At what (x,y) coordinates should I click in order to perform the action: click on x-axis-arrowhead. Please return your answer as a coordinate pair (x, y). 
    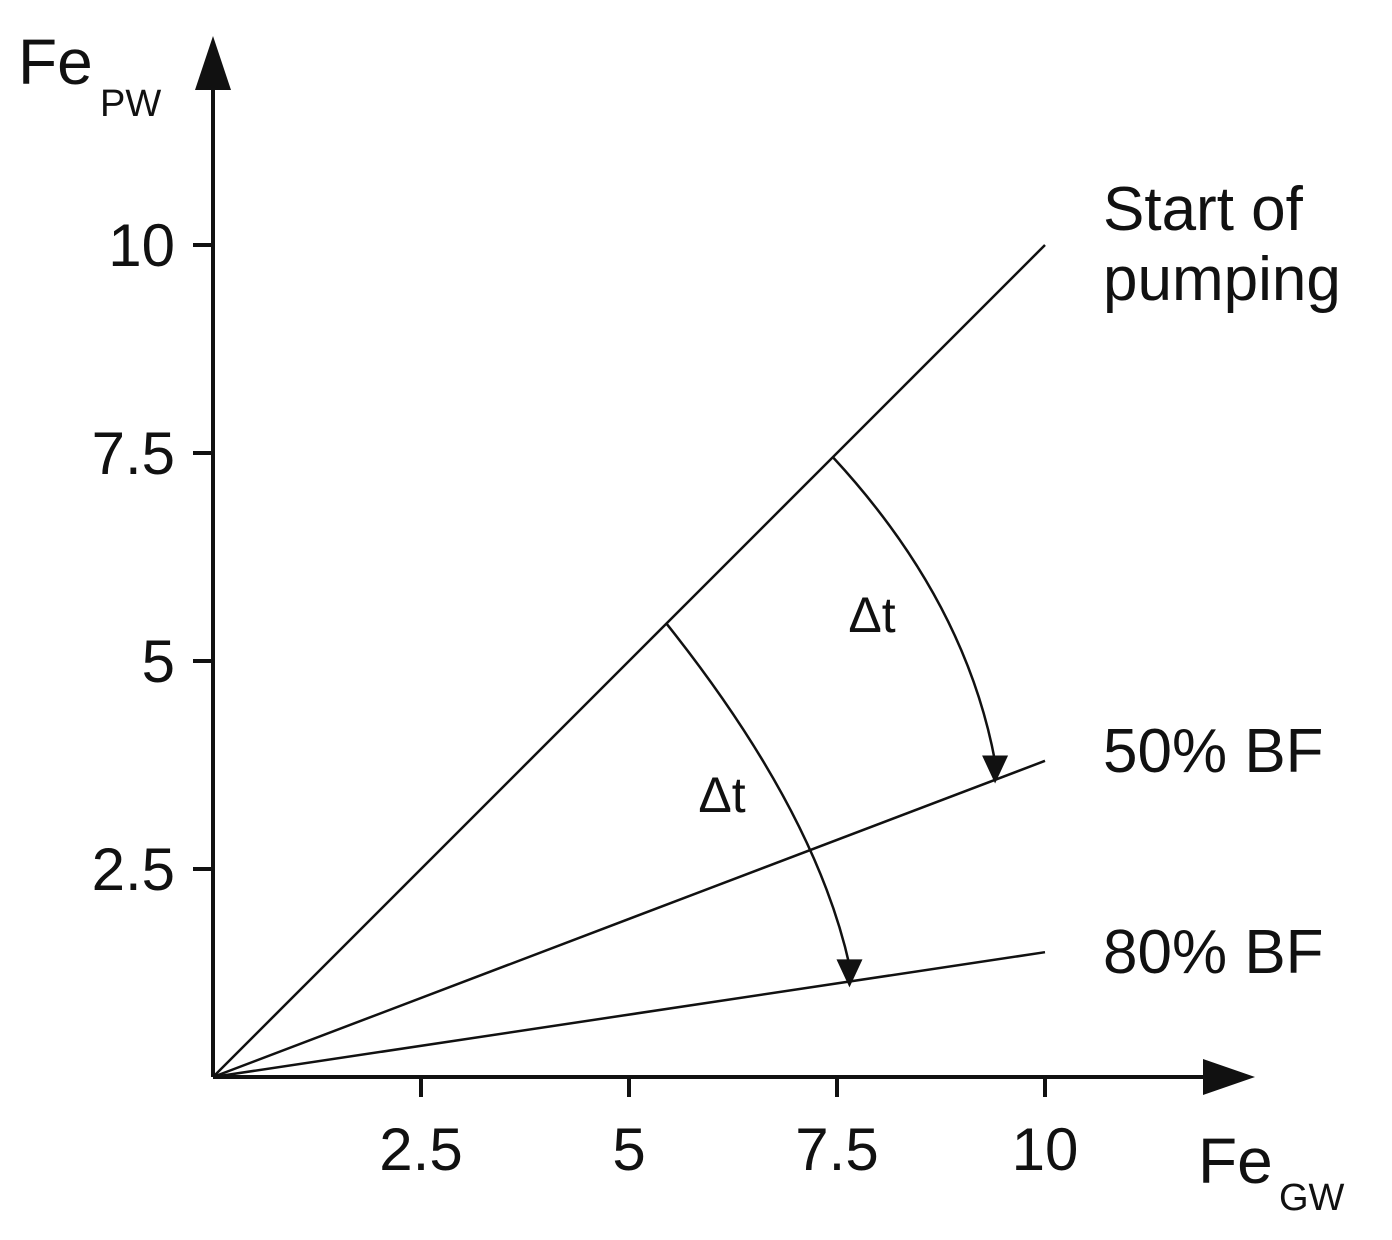
    Looking at the image, I should click on (1229, 1077).